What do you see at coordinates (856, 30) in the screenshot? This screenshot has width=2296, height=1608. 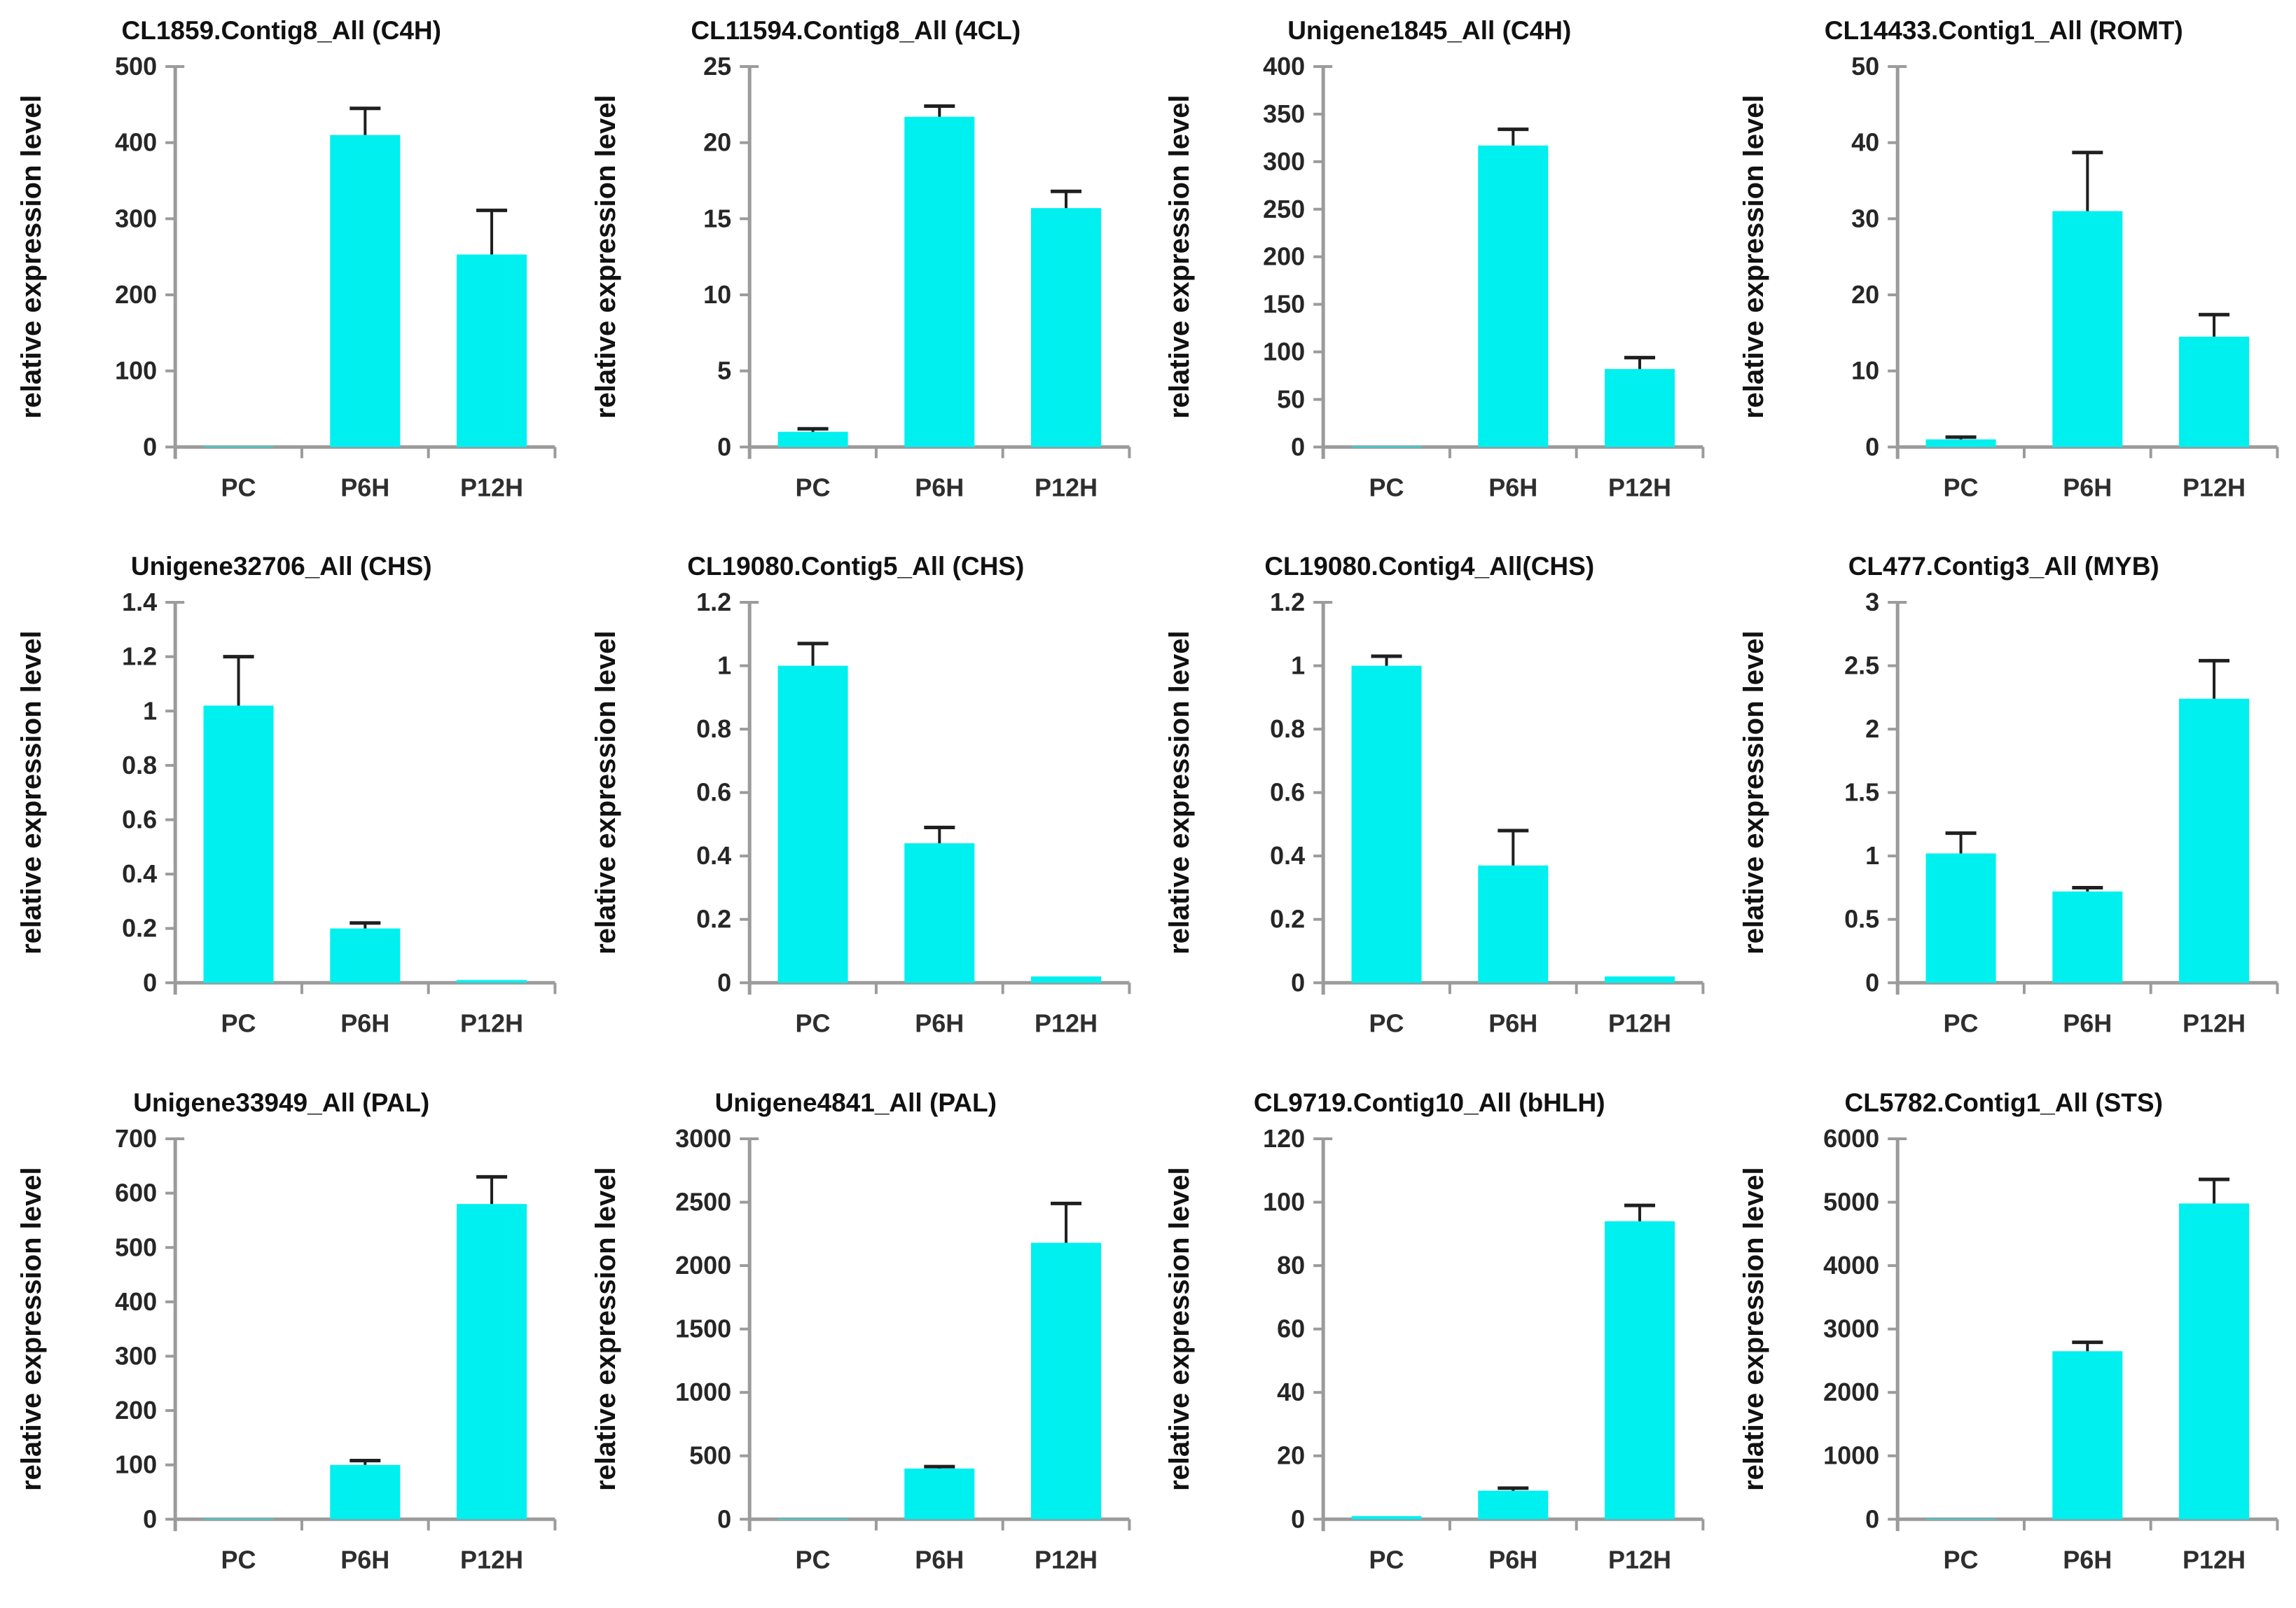 I see `chart-title: CL11594.Contig8_All (4CL)` at bounding box center [856, 30].